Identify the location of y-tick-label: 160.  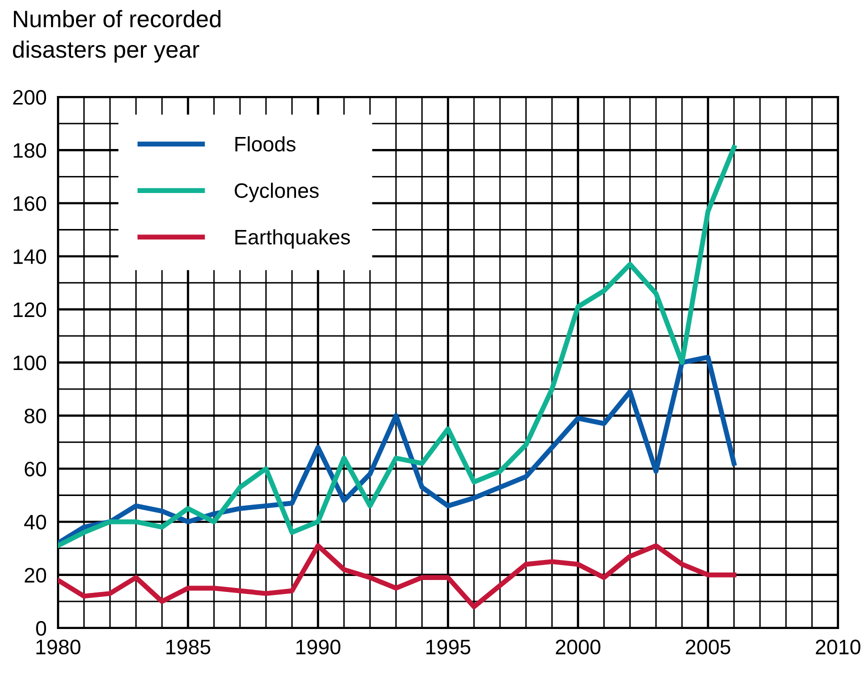
(30, 203).